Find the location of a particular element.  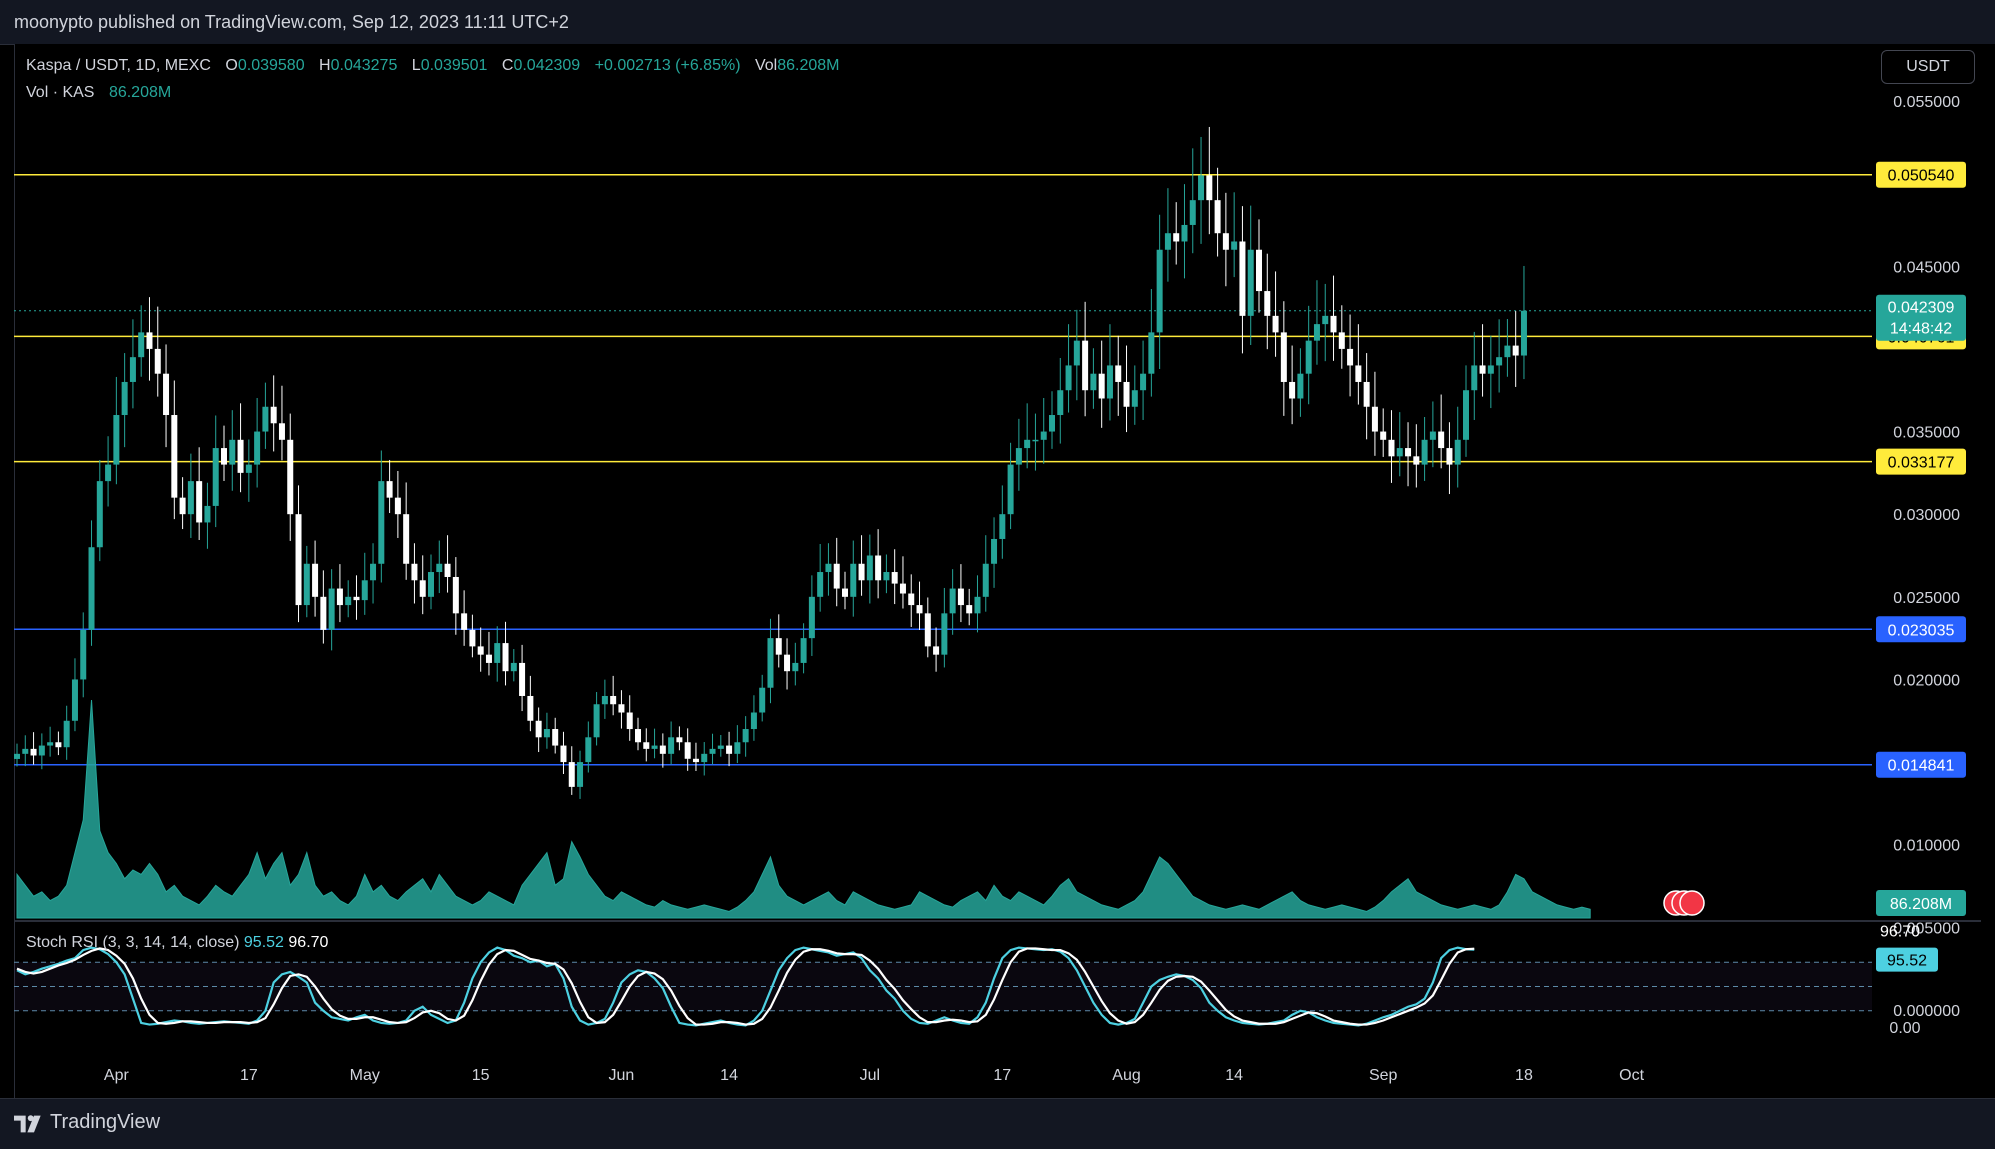

countdown-text: 14:48:42 is located at coordinates (1921, 329).